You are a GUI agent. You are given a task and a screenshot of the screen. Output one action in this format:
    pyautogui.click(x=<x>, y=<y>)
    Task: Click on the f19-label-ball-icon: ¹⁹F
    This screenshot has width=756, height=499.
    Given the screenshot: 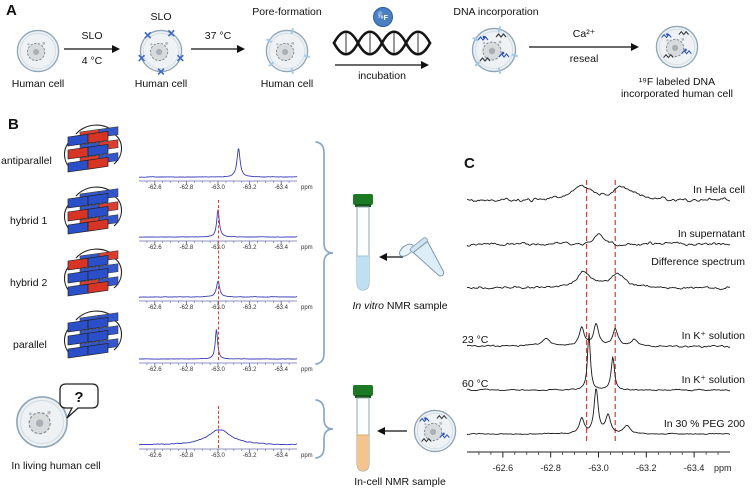 What is the action you would take?
    pyautogui.click(x=383, y=17)
    